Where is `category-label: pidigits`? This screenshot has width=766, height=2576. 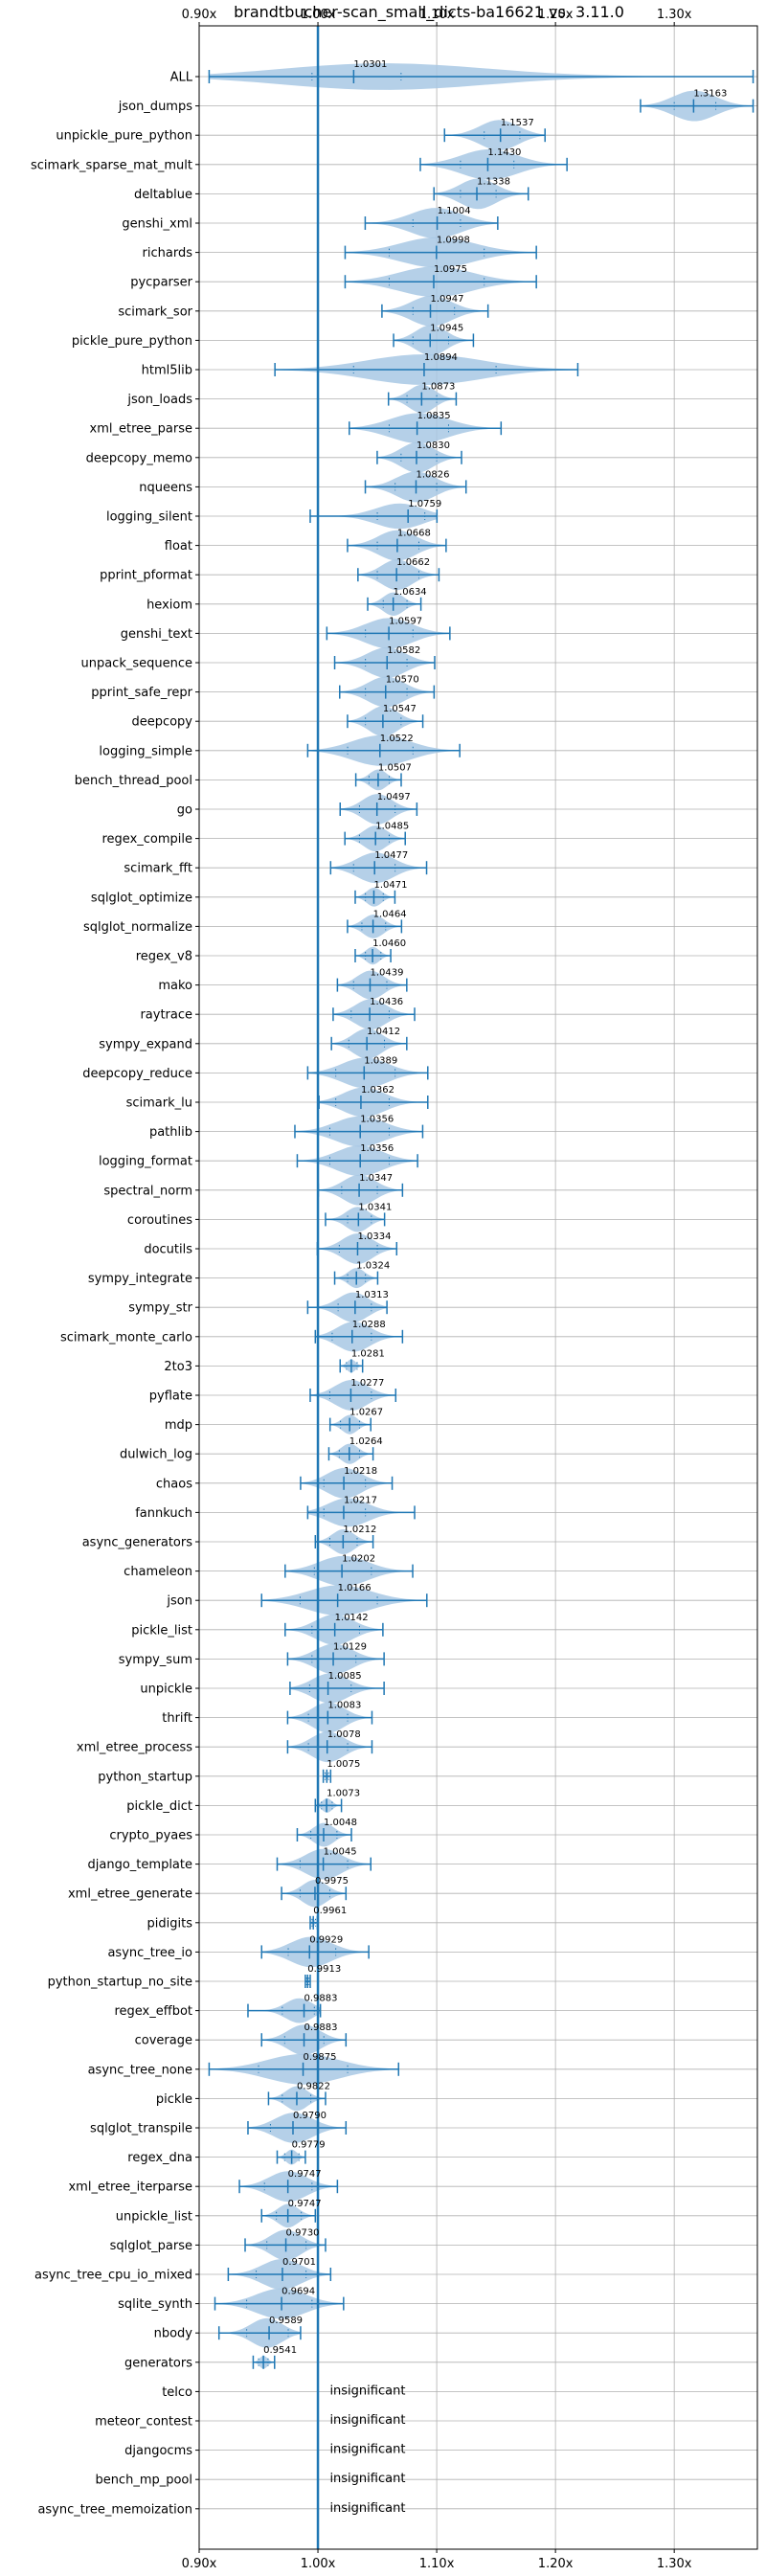
category-label: pidigits is located at coordinates (170, 1923).